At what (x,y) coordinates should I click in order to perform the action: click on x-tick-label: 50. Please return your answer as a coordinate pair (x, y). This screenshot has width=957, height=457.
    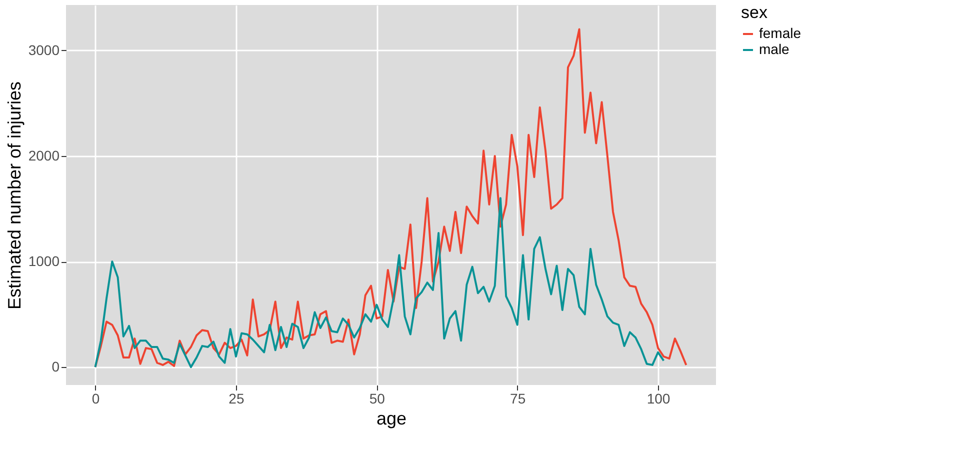
    Looking at the image, I should click on (377, 398).